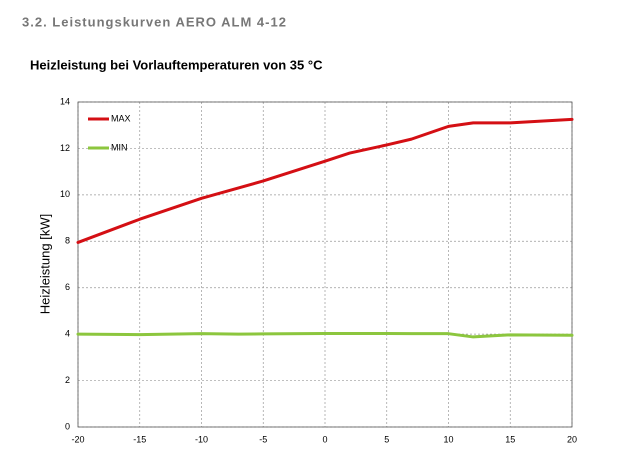  What do you see at coordinates (386, 439) in the screenshot?
I see `x-tick-label: 5` at bounding box center [386, 439].